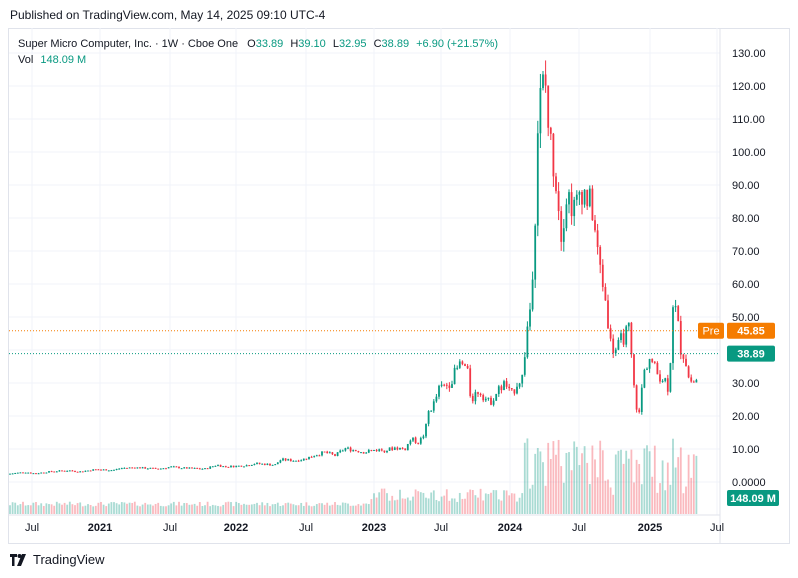  What do you see at coordinates (366, 524) in the screenshot?
I see `time-axis: Jul 2021 Jul 2022 Jul 2023 Jul 2024 Jul 2025 Jul` at bounding box center [366, 524].